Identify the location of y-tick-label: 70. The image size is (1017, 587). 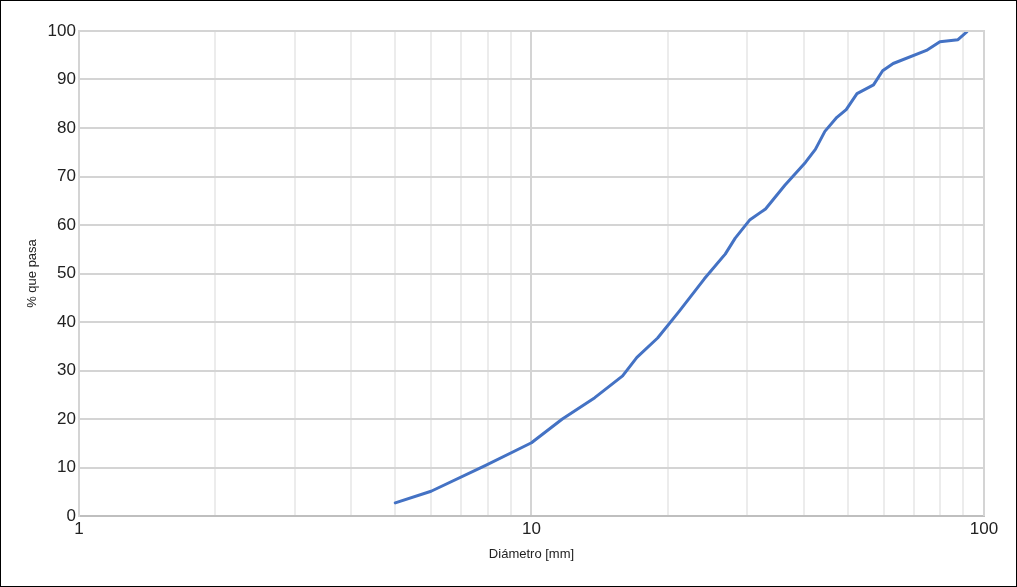
(66, 176).